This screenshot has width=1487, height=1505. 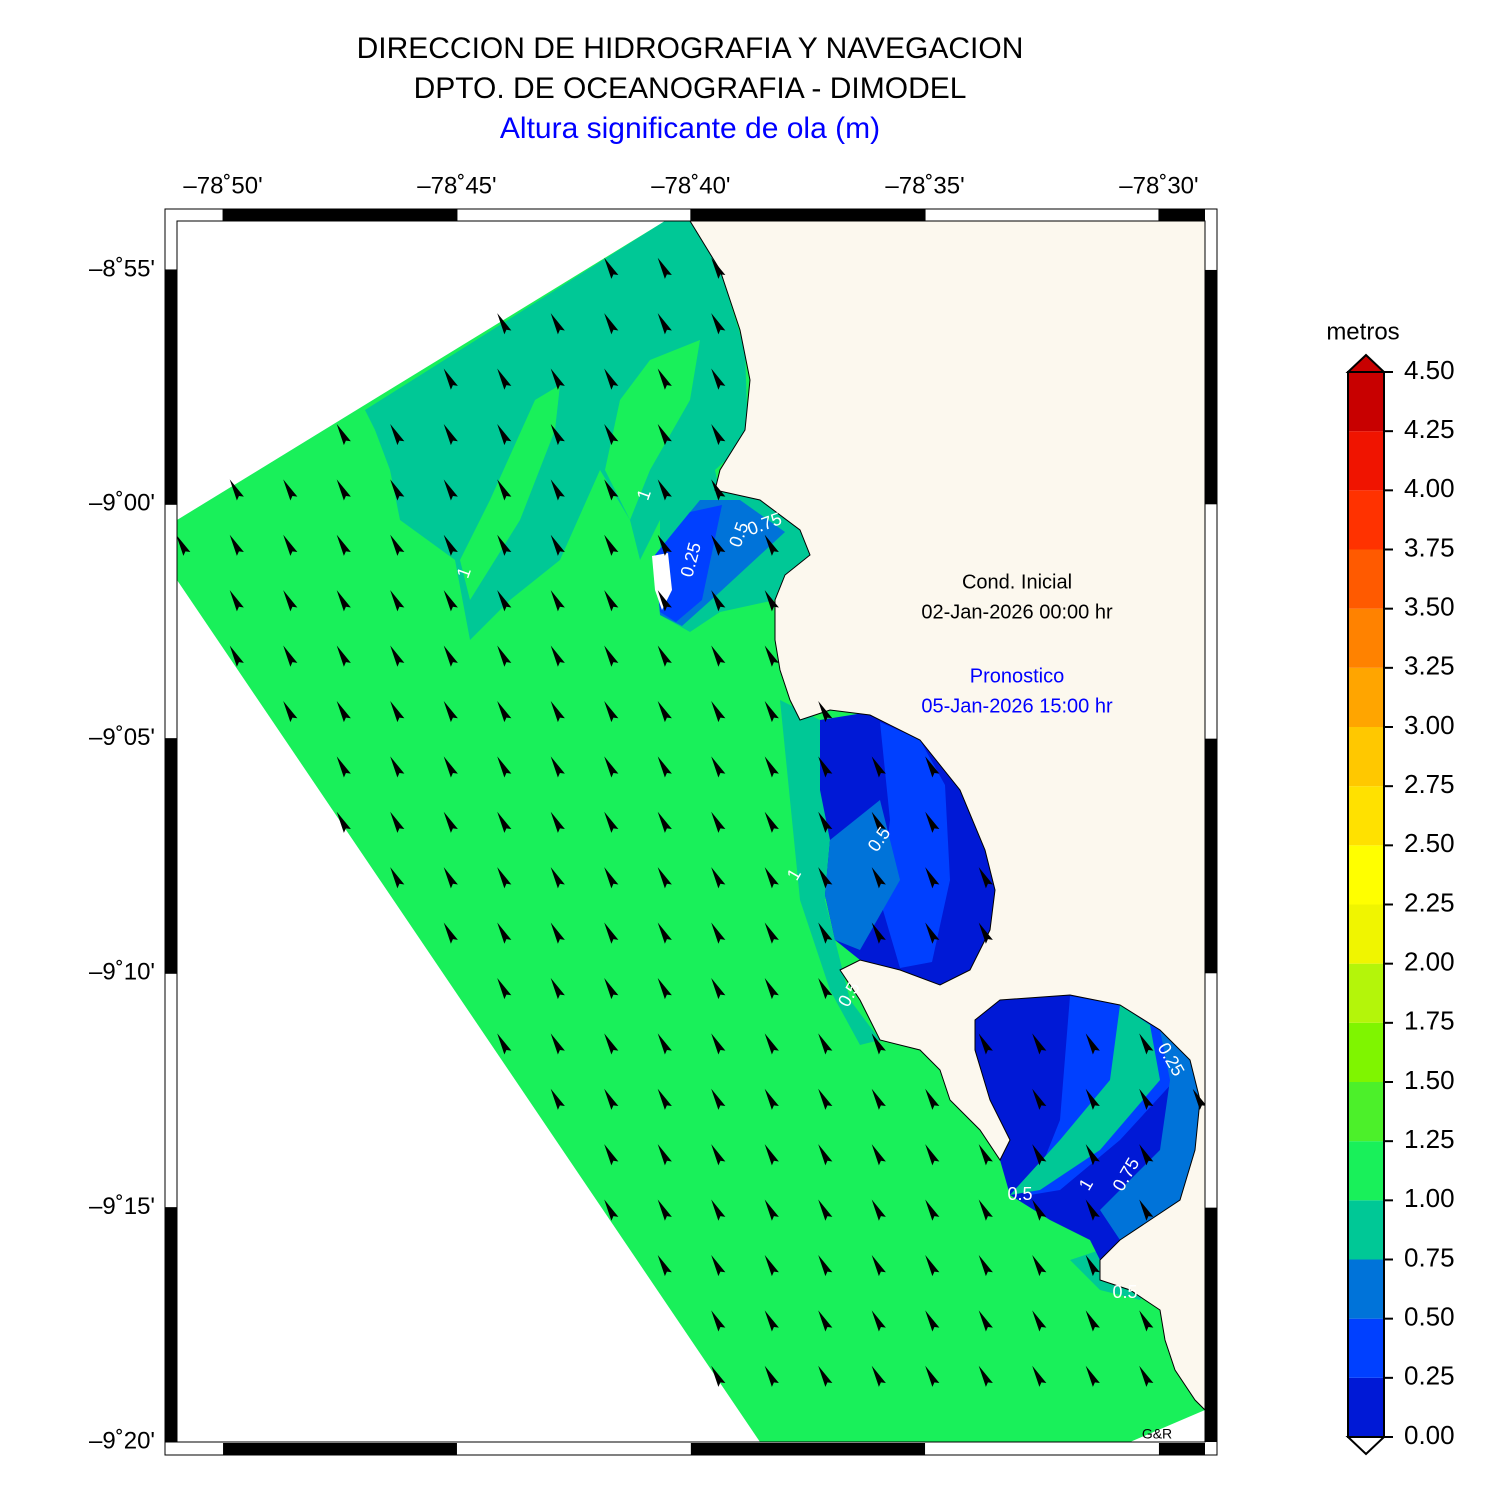 I want to click on lat-tick-label: –9˚00', so click(x=122, y=503).